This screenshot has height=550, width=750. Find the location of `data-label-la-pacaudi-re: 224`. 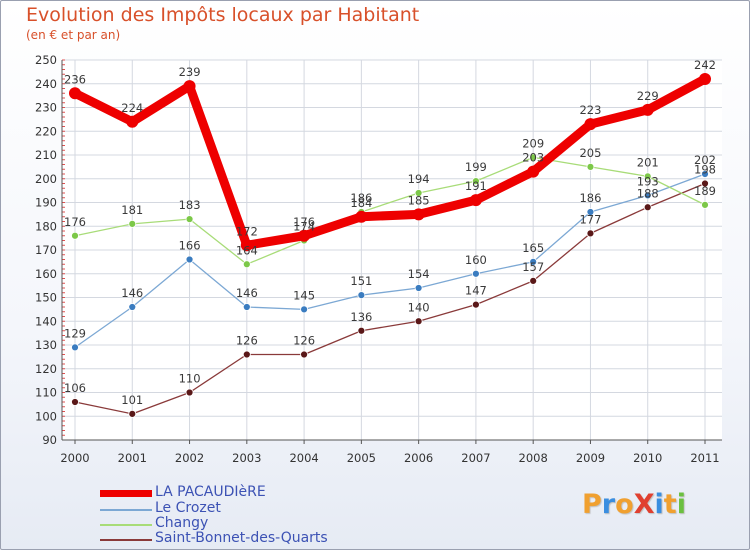

data-label-la-pacaudi-re: 224 is located at coordinates (132, 108).